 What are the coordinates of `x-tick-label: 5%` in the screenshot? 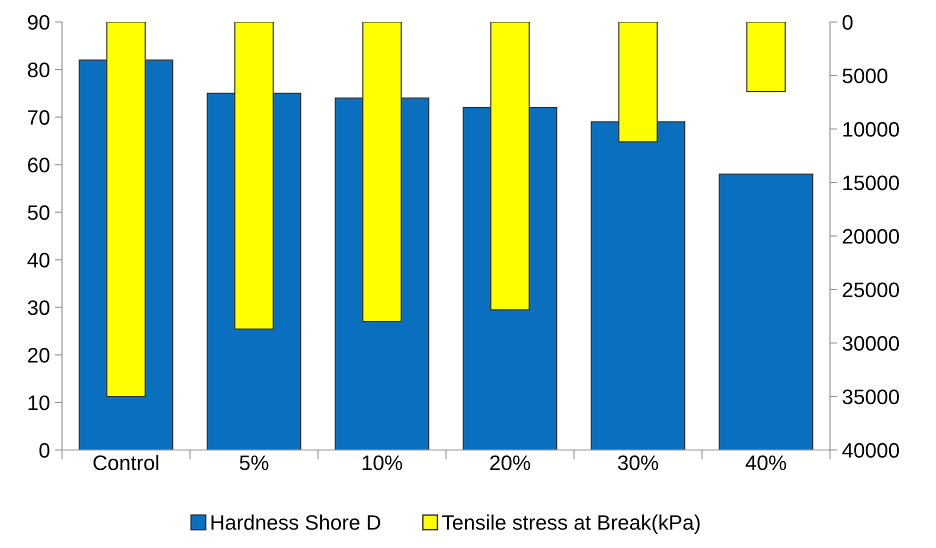 It's located at (254, 463).